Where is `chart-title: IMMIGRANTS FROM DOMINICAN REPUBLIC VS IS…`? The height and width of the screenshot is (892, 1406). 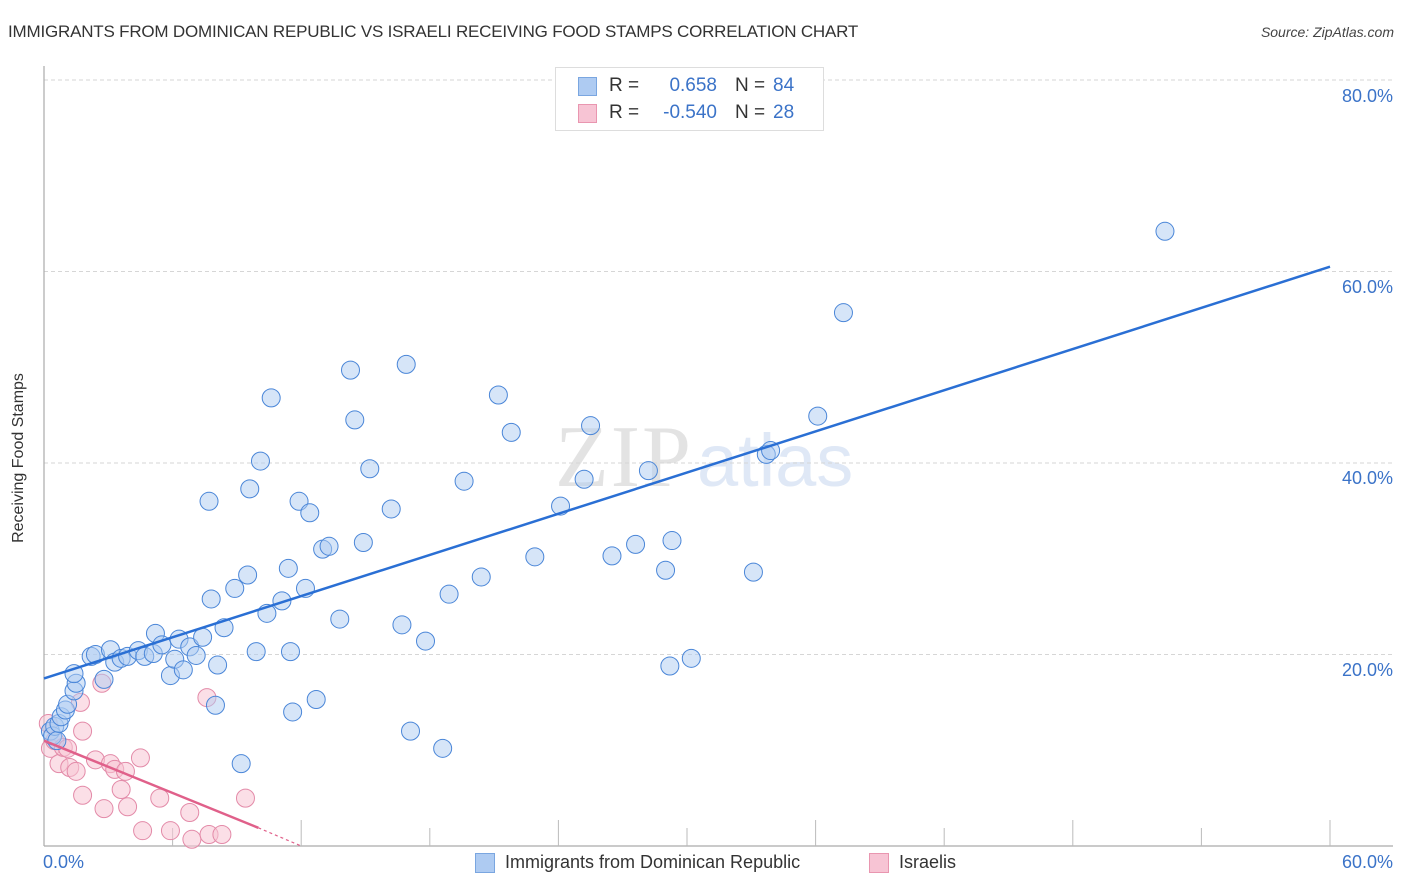
chart-title: IMMIGRANTS FROM DOMINICAN REPUBLIC VS IS… is located at coordinates (433, 31).